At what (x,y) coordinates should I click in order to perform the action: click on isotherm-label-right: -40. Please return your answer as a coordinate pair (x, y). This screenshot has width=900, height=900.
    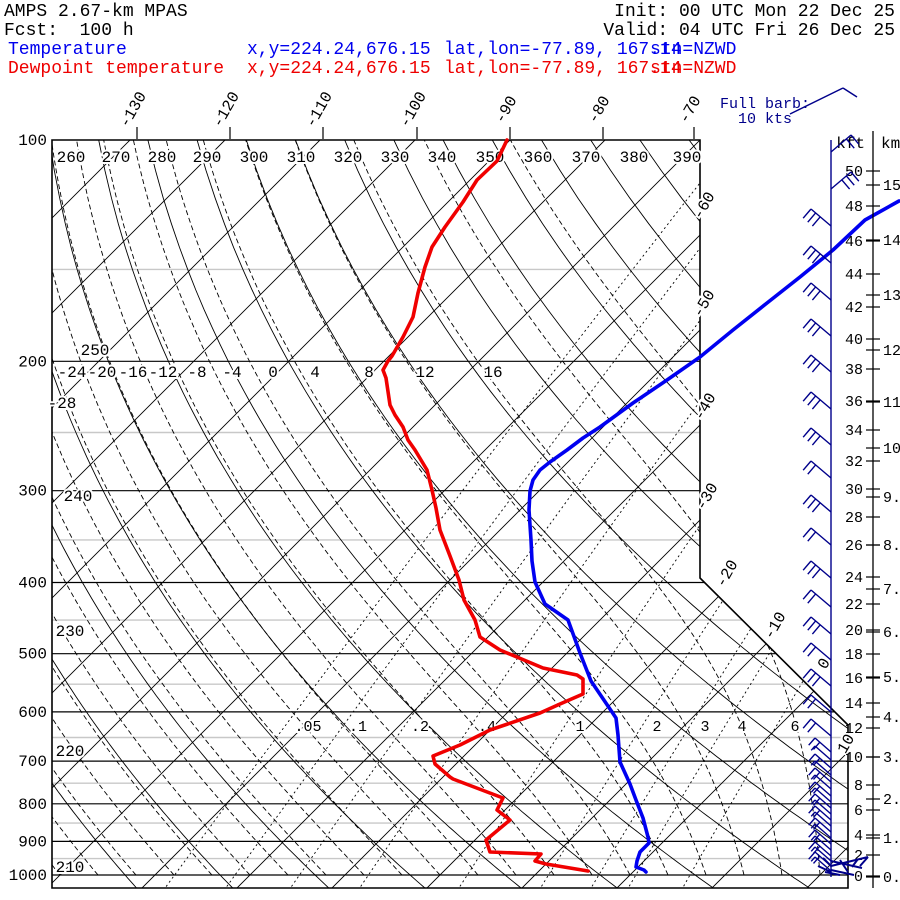
    Looking at the image, I should click on (706, 407).